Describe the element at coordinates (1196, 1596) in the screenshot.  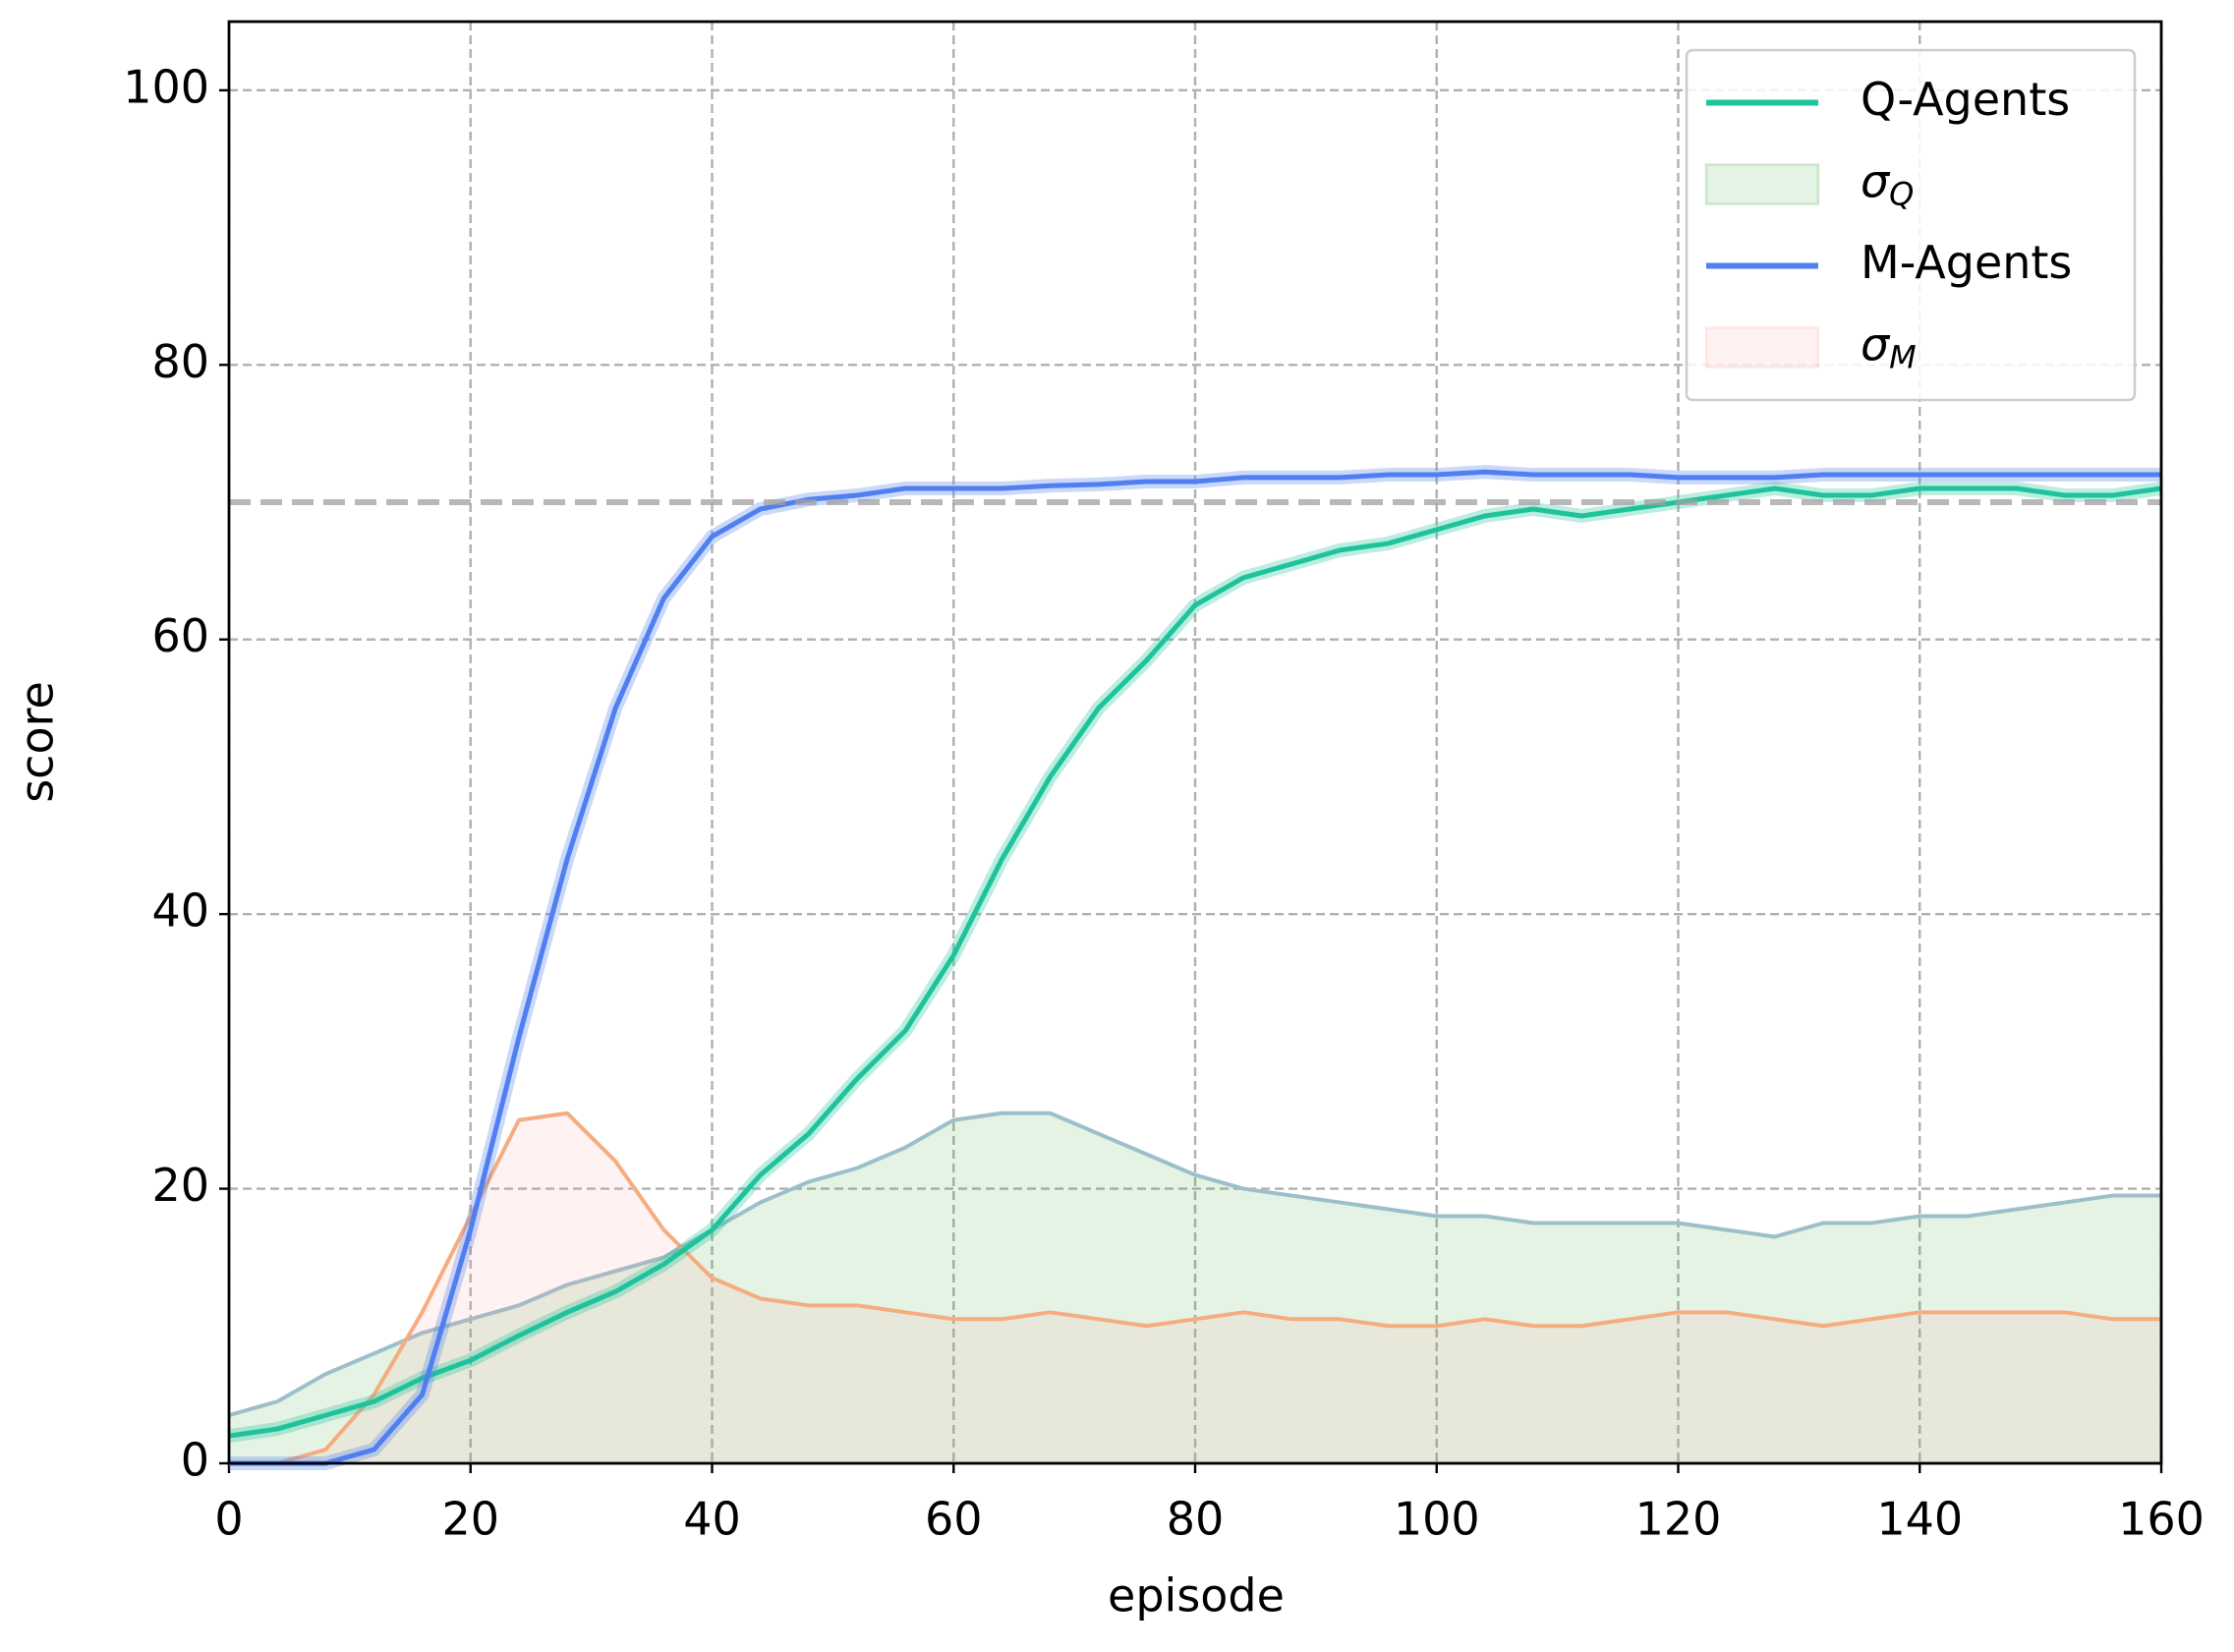
I see `x-axis-label: episode` at that location.